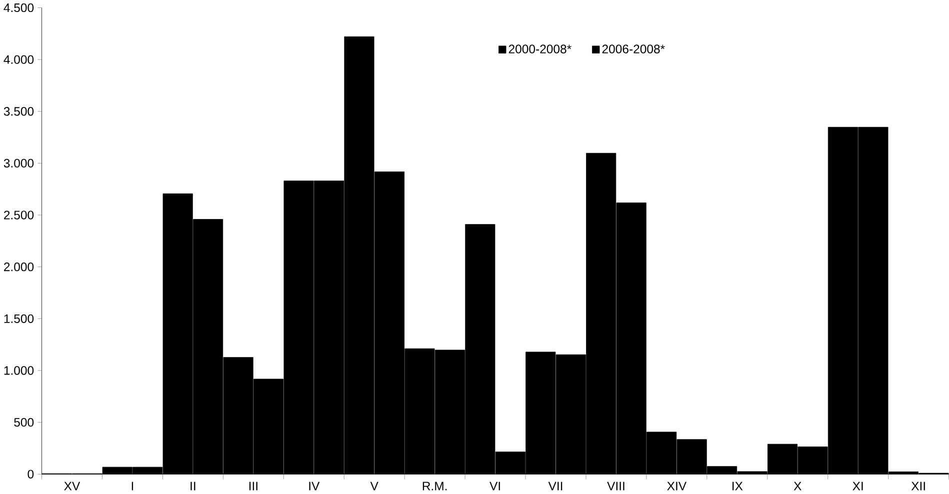 The height and width of the screenshot is (494, 949). What do you see at coordinates (918, 486) in the screenshot?
I see `x-tick-label: XII` at bounding box center [918, 486].